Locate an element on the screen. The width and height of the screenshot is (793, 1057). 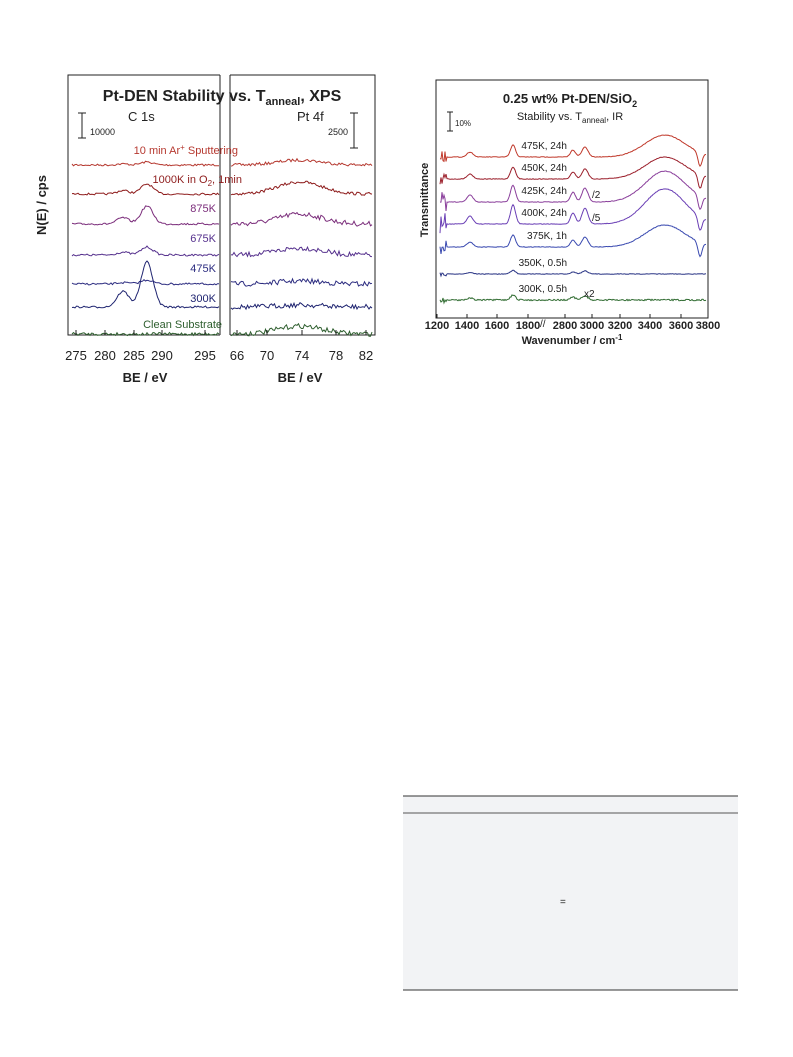
trace-label-part: 475K is located at coordinates (203, 269).